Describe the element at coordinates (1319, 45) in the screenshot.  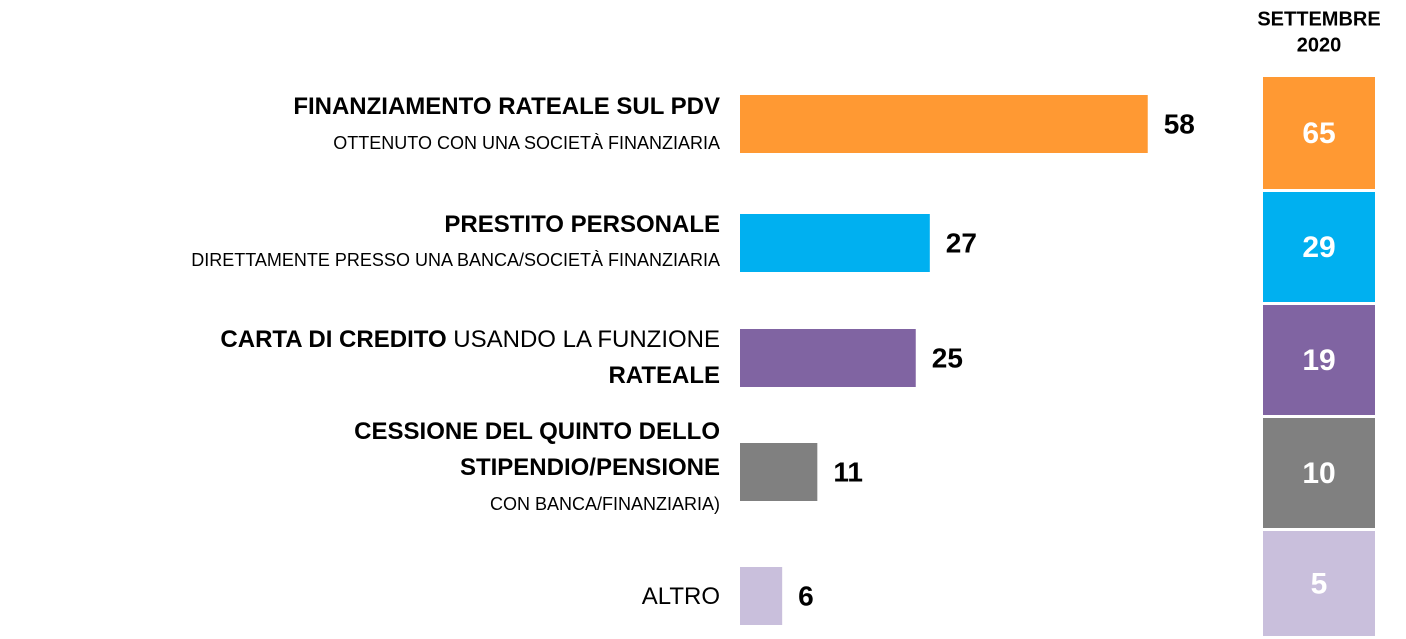
I see `comparison-title: 2020` at that location.